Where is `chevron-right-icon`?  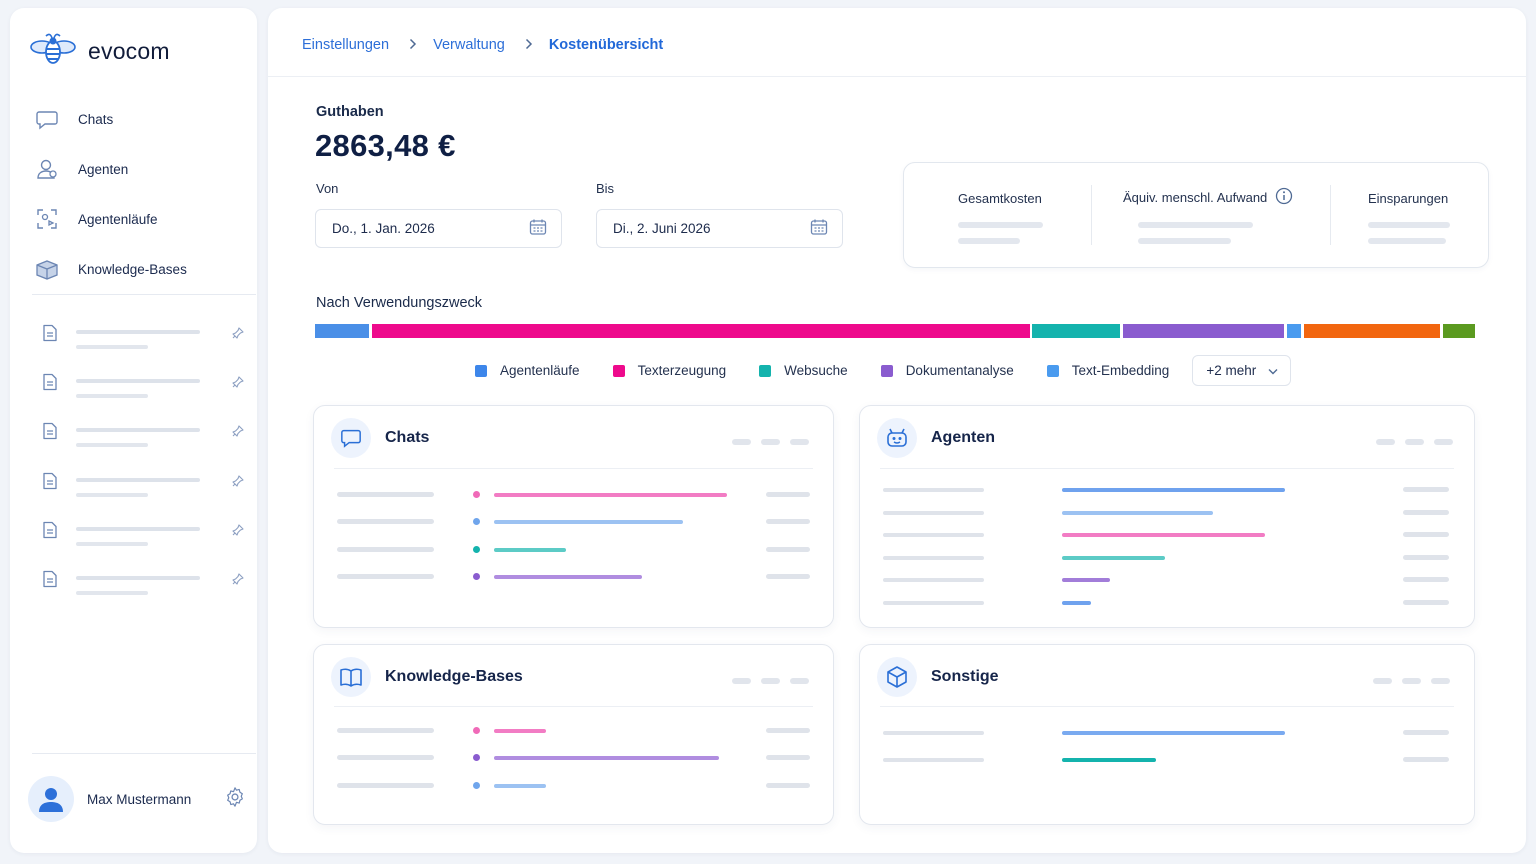 chevron-right-icon is located at coordinates (413, 45).